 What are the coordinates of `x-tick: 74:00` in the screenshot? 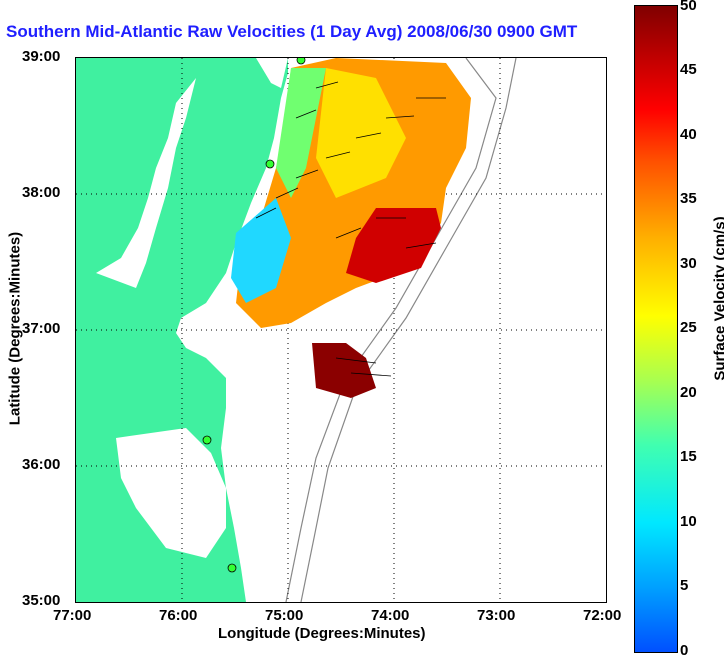 It's located at (390, 615).